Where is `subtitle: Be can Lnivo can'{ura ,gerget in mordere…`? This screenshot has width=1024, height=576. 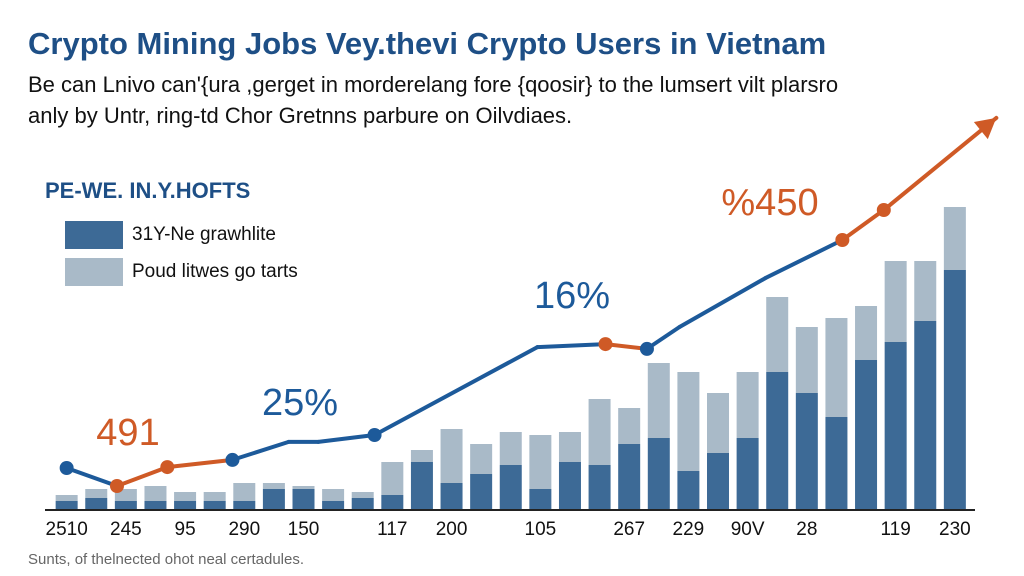
subtitle: Be can Lnivo can'{ura ,gerget in mordere… is located at coordinates (433, 84).